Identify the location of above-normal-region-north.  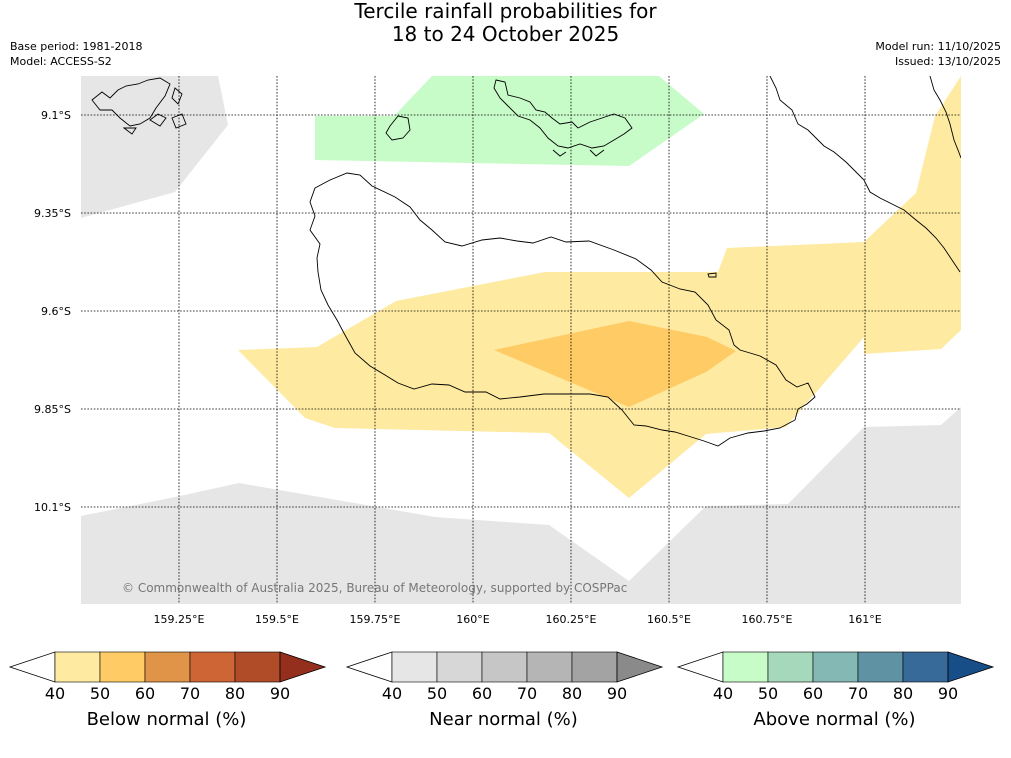
(509, 121).